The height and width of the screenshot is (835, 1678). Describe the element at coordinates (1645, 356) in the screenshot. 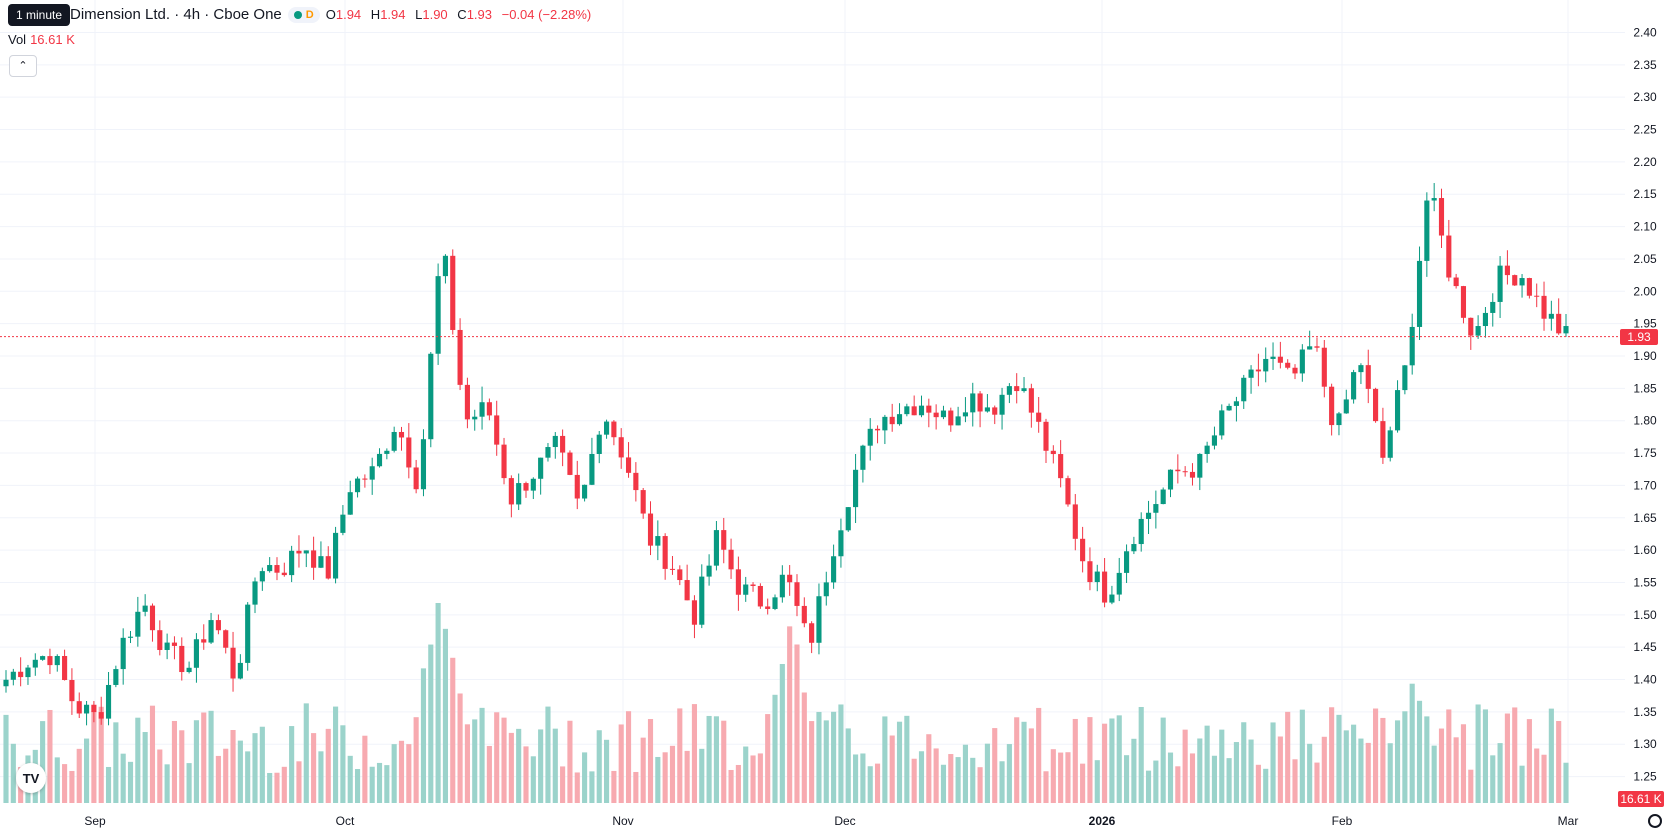

I see `price-tick-label: 1.90` at that location.